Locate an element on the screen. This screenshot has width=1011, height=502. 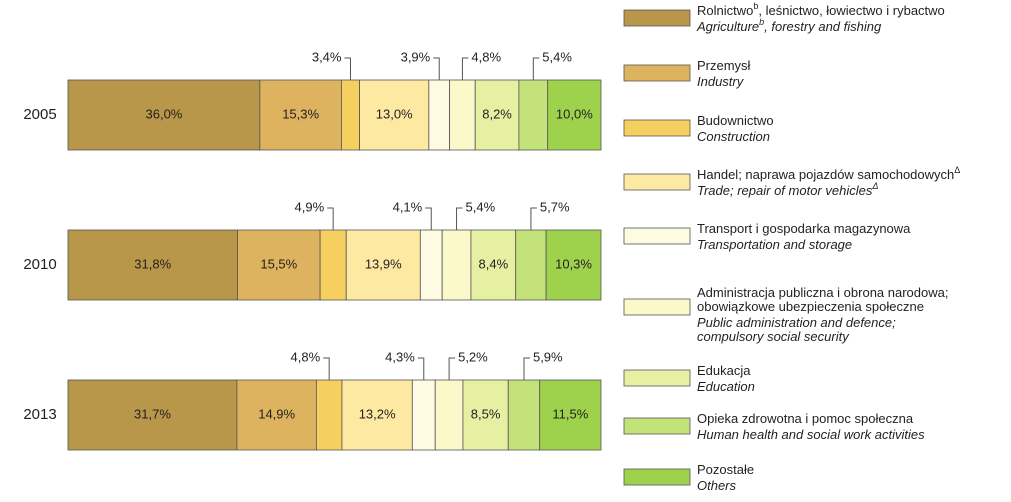
data-label: 3,4% is located at coordinates (327, 56).